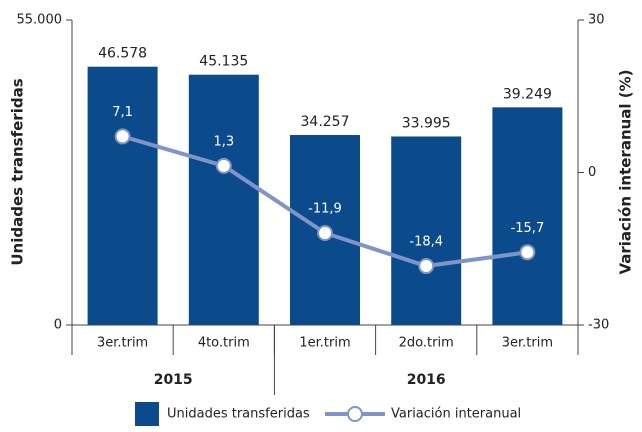 This screenshot has width=642, height=432. I want to click on x-tick-label: 4to.trim, so click(224, 343).